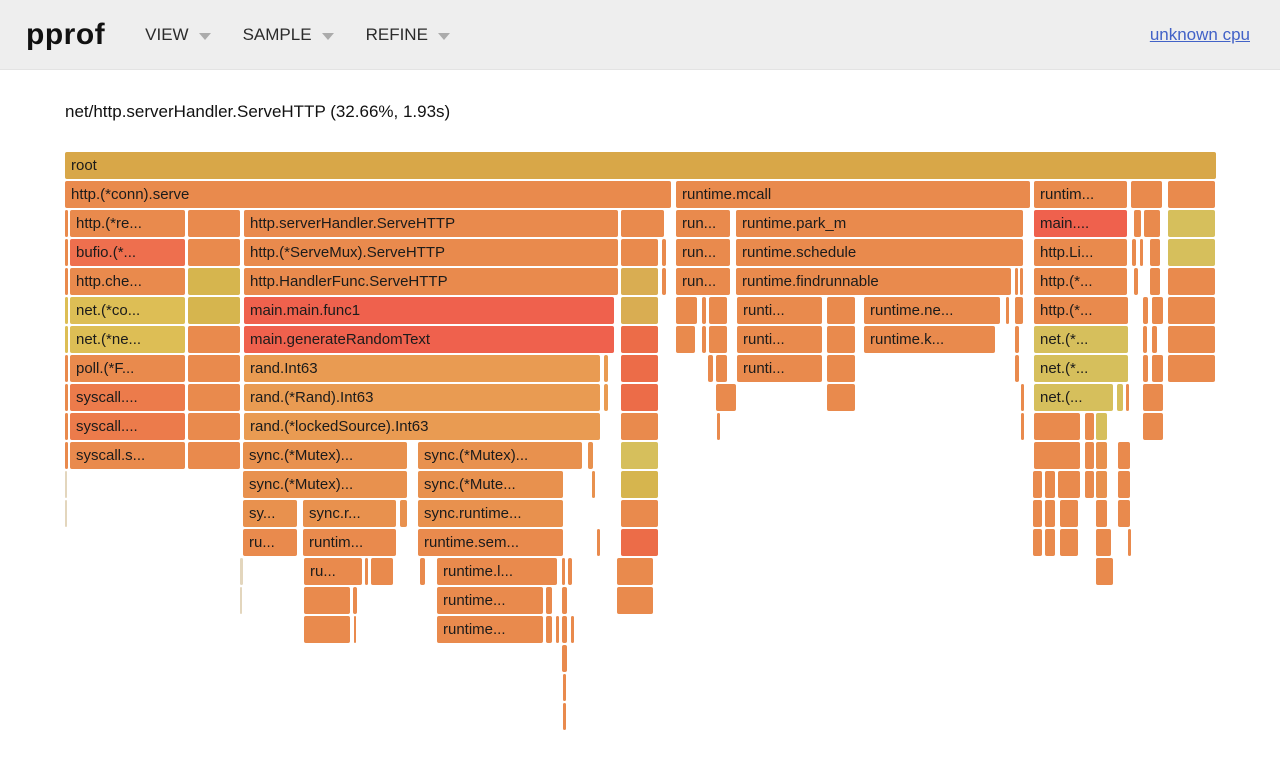  What do you see at coordinates (873, 281) in the screenshot?
I see `flame-box-runtime-findrunnable: runtime.findrunnable` at bounding box center [873, 281].